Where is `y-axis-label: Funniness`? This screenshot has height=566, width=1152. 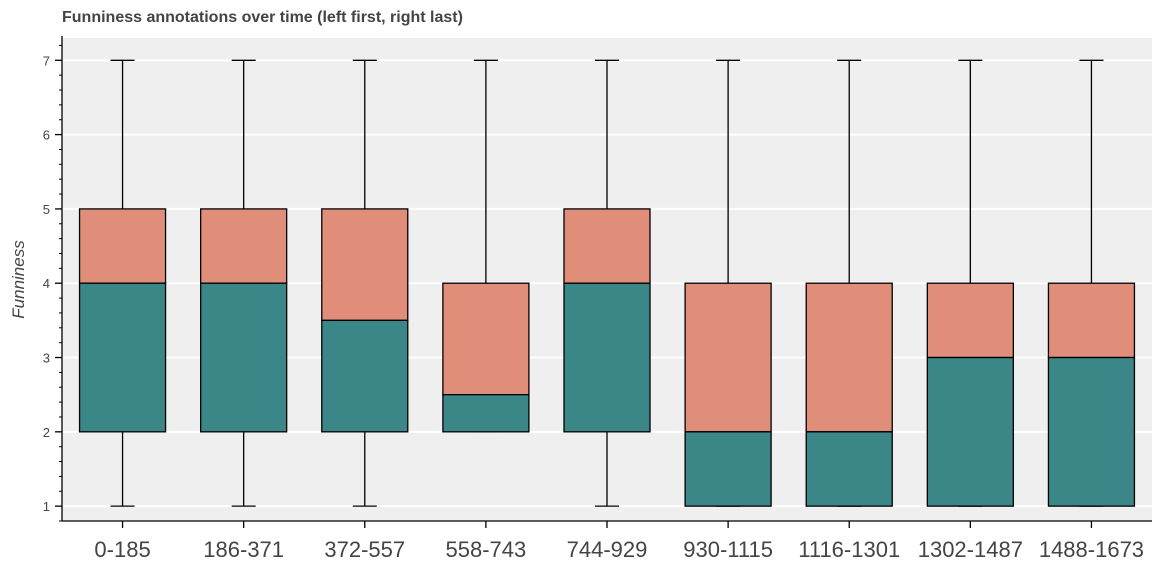 y-axis-label: Funniness is located at coordinates (18, 279).